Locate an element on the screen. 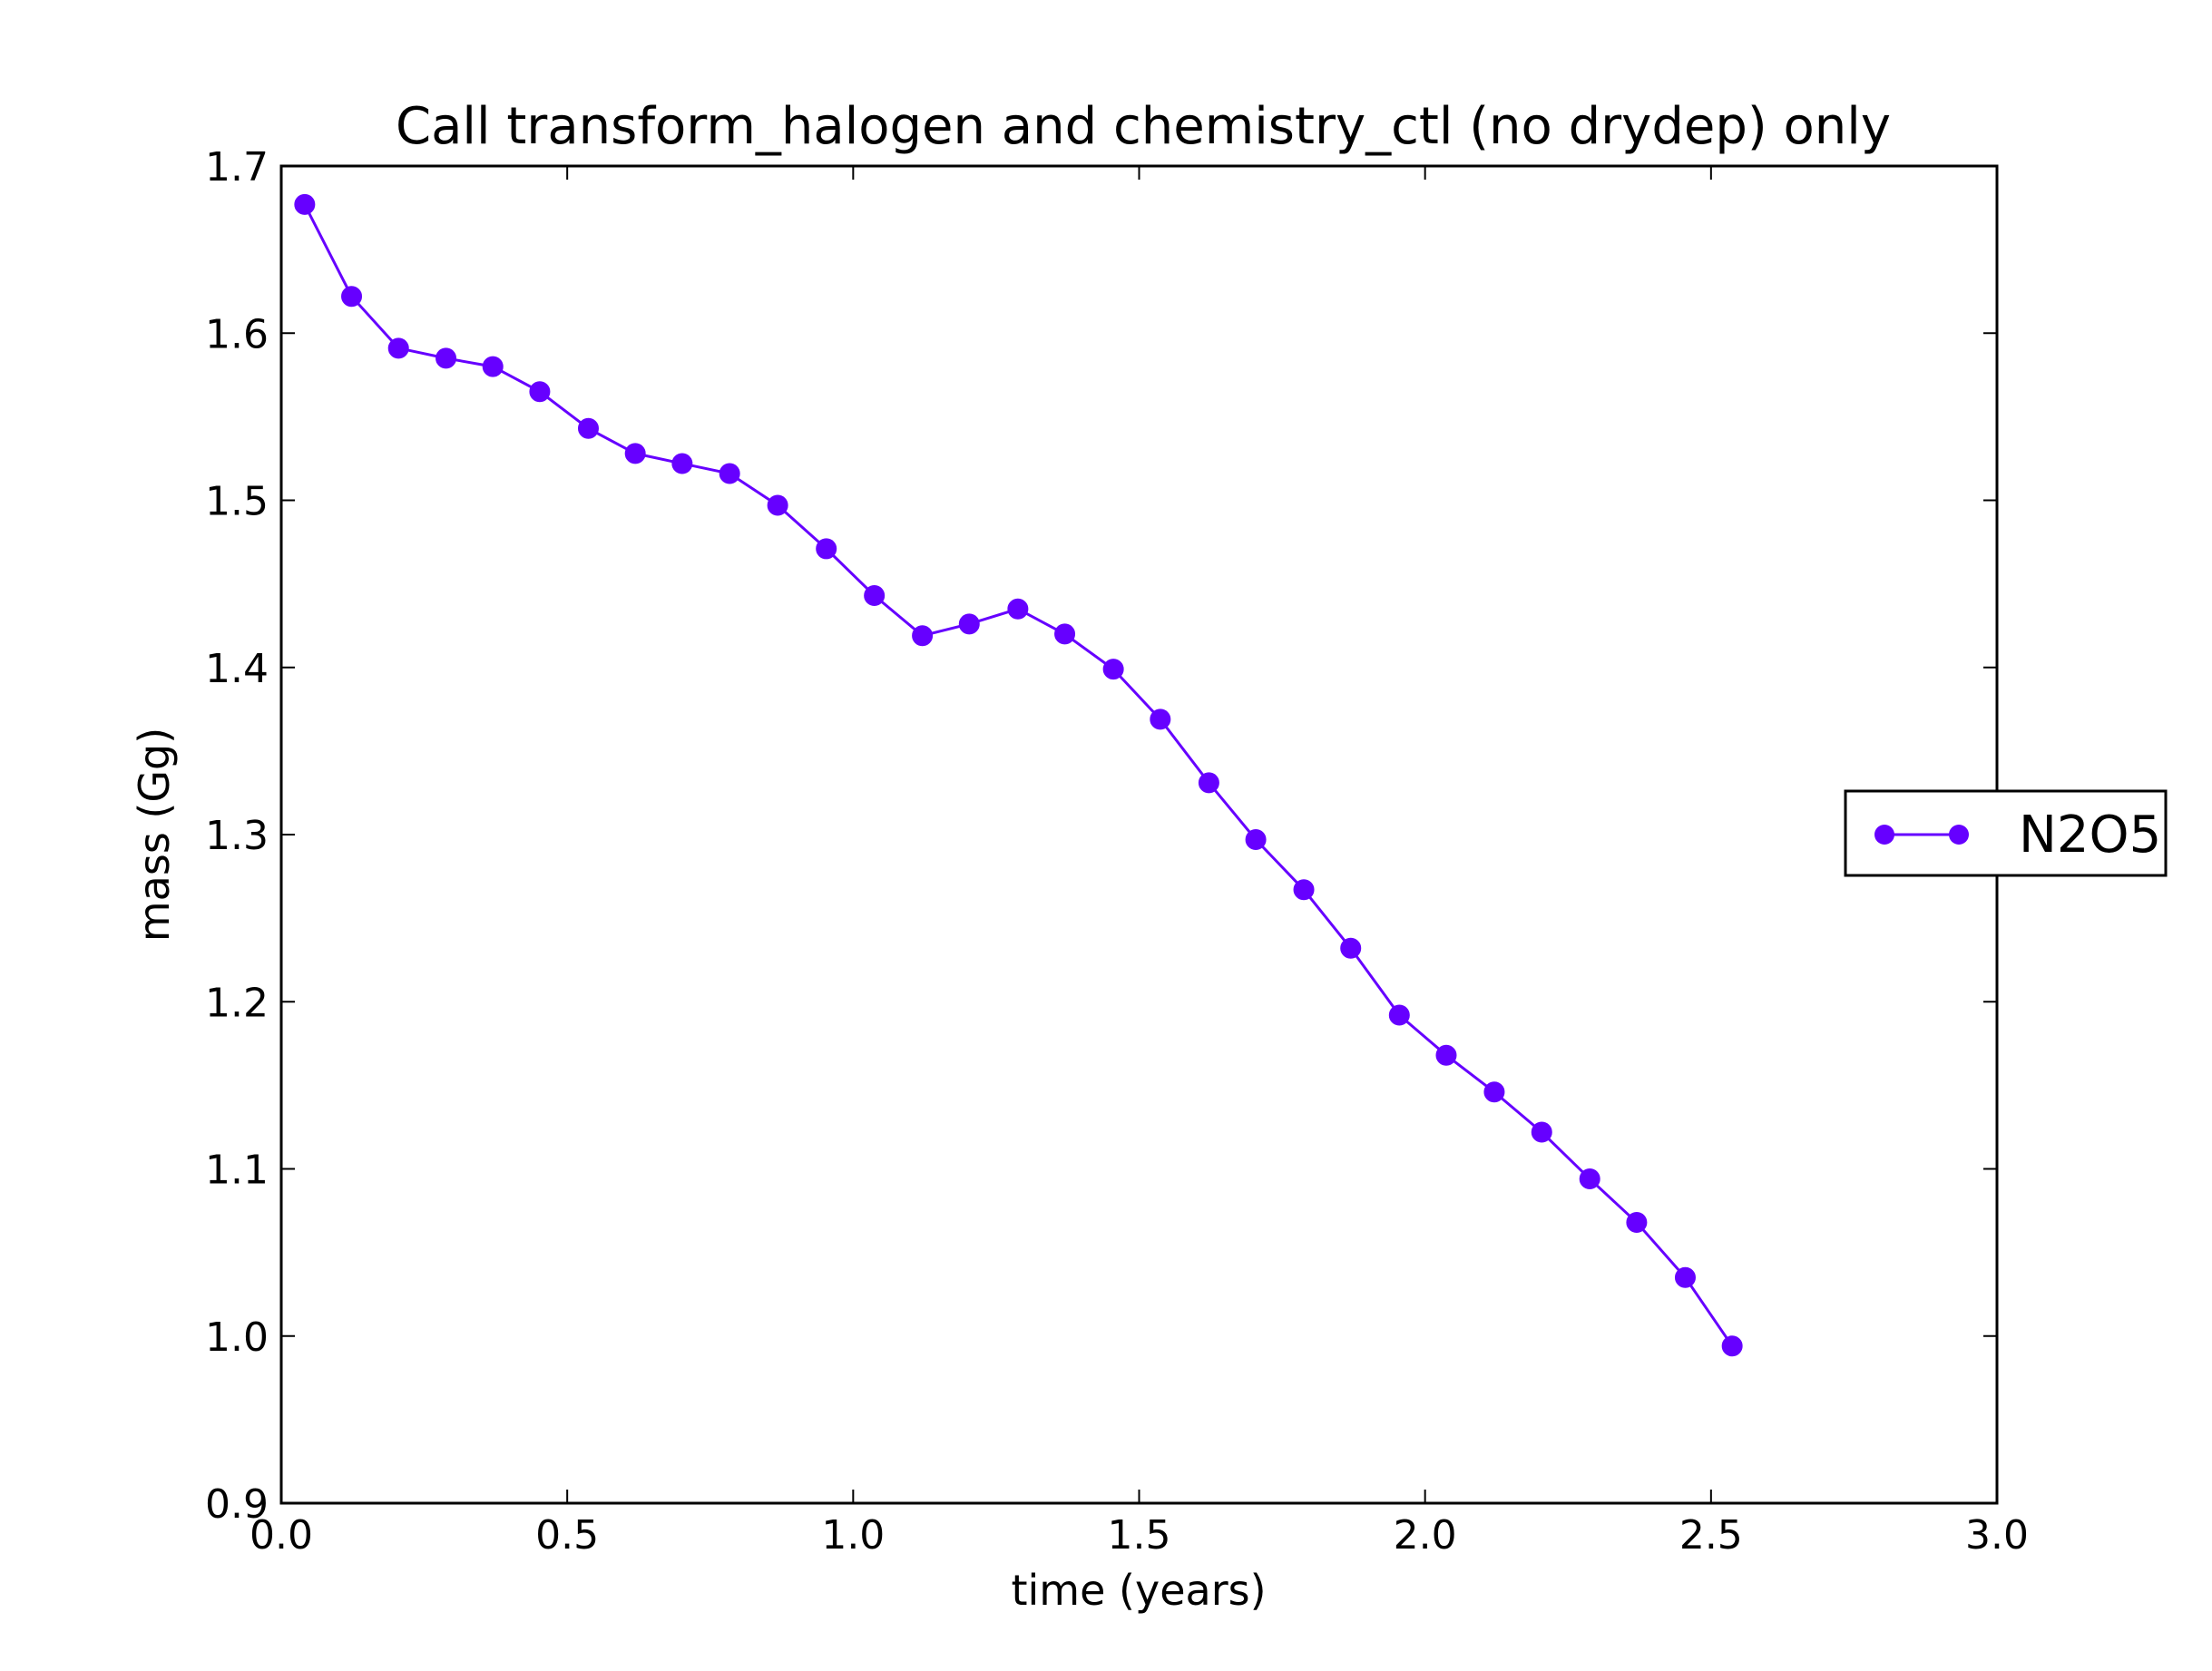  x-tick-label: 0.0 is located at coordinates (281, 1535).